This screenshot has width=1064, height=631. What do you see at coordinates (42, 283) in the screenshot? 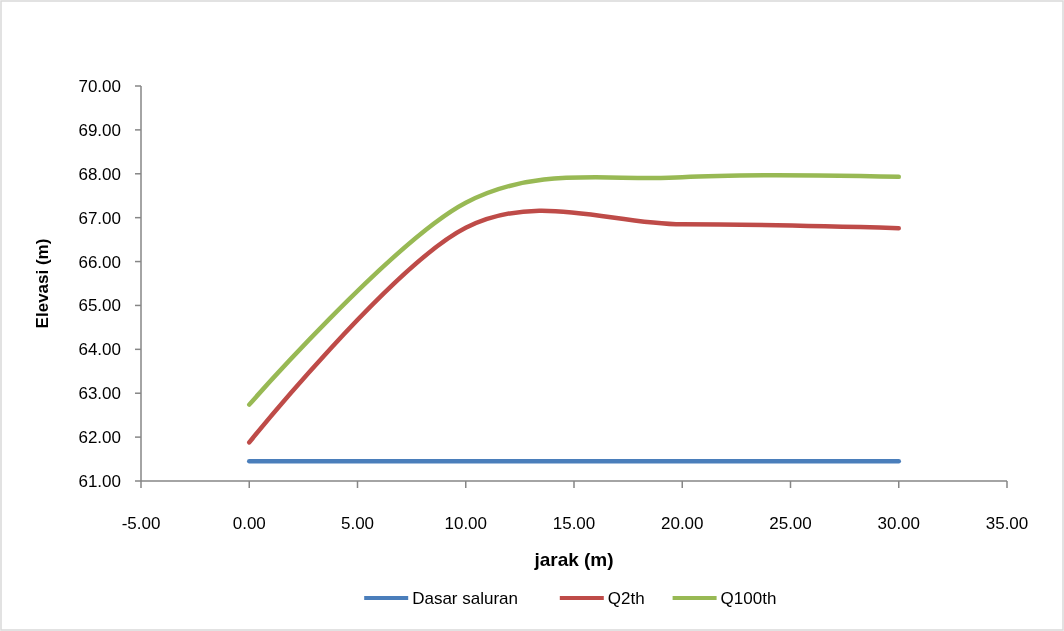
I see `y-axis-title: Elevasi (m)` at bounding box center [42, 283].